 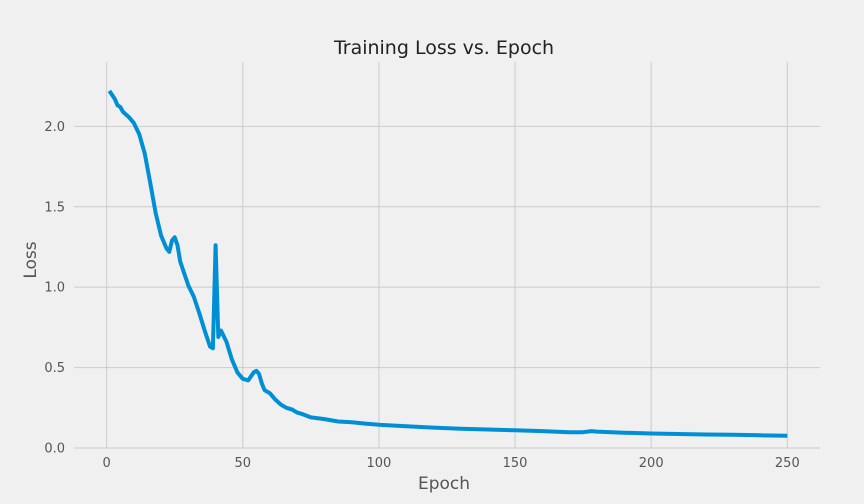 What do you see at coordinates (379, 463) in the screenshot?
I see `x-tick-label: 100` at bounding box center [379, 463].